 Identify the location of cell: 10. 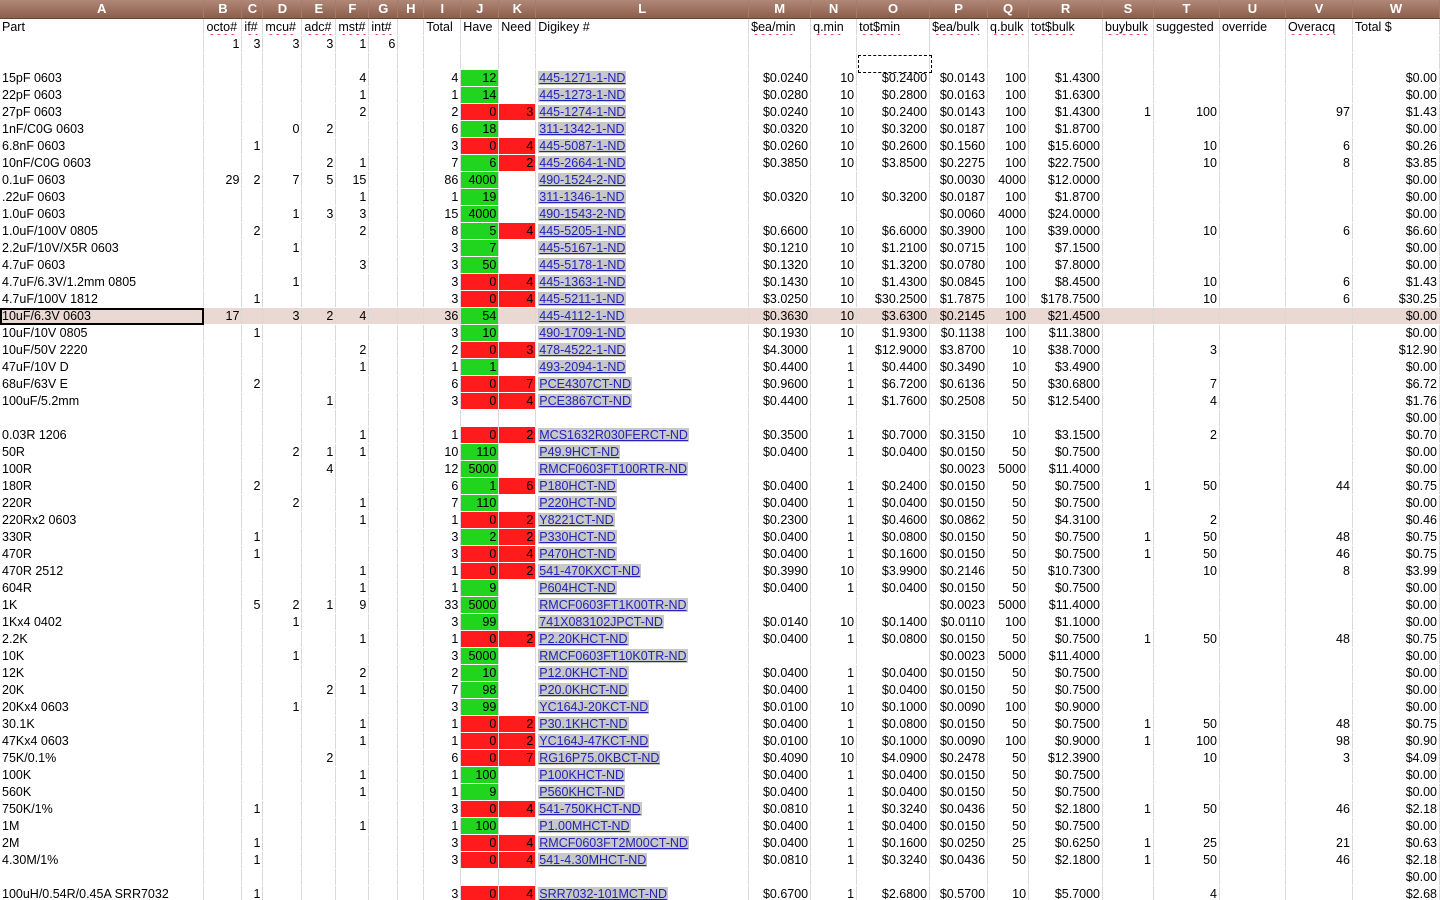
(834, 707).